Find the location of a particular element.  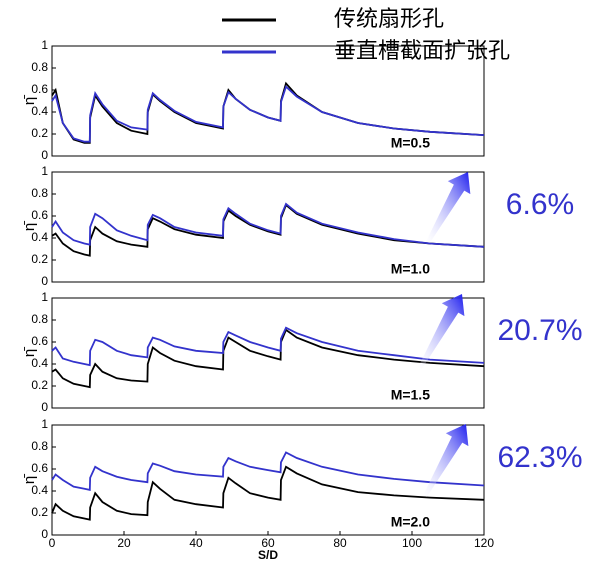

plot-frame is located at coordinates (268, 353).